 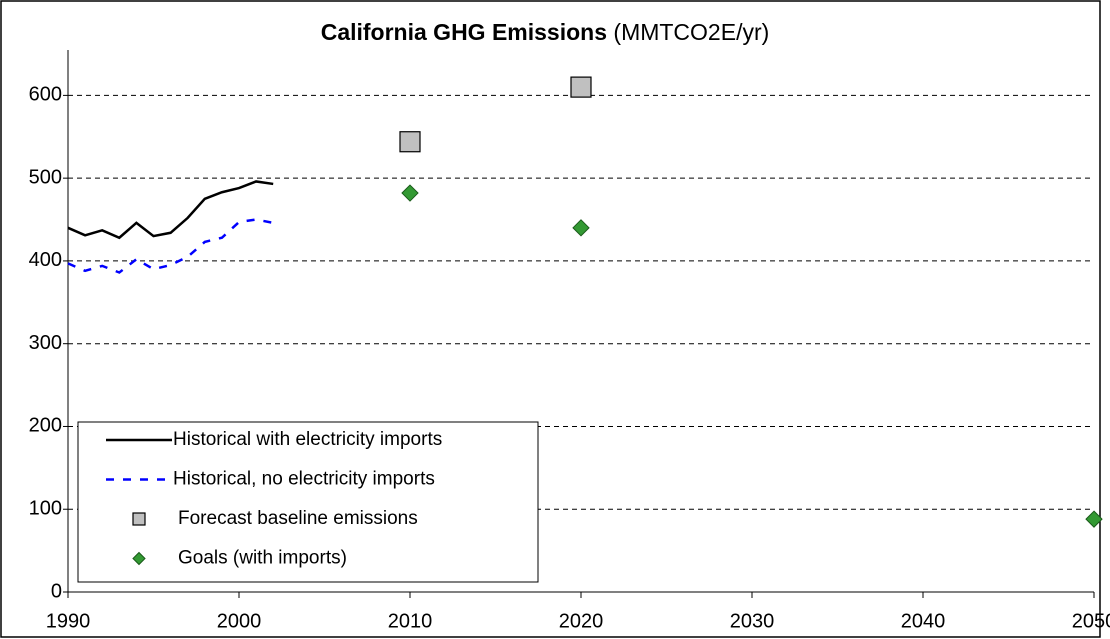 What do you see at coordinates (752, 621) in the screenshot?
I see `x-tick-label: 2030` at bounding box center [752, 621].